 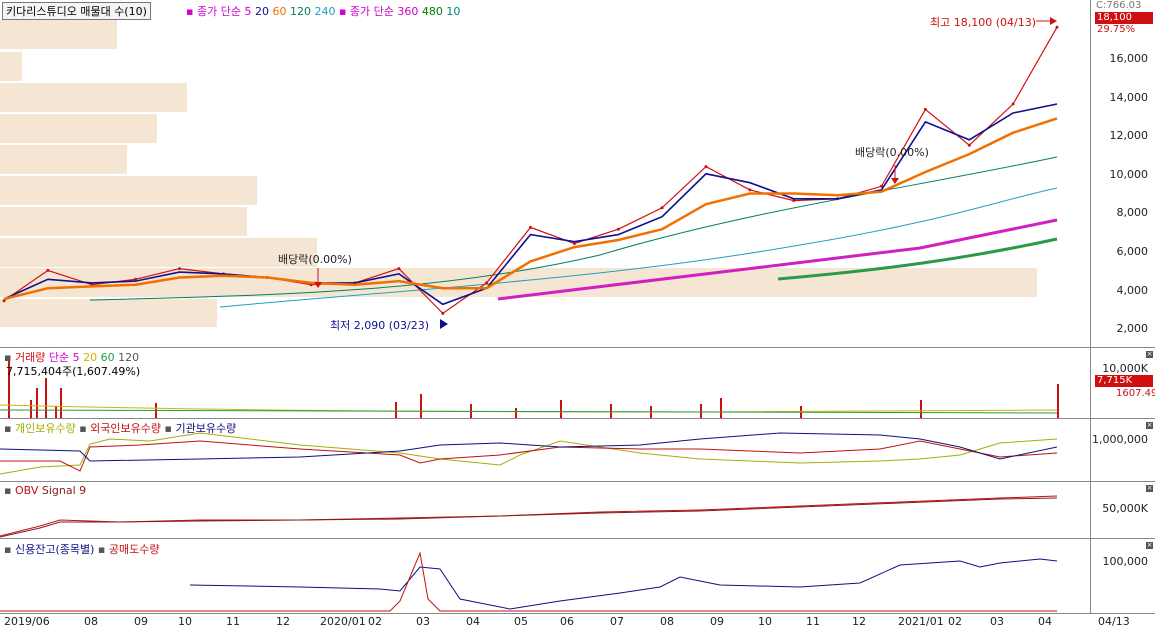 I want to click on x-tick-label: 02, so click(x=375, y=621).